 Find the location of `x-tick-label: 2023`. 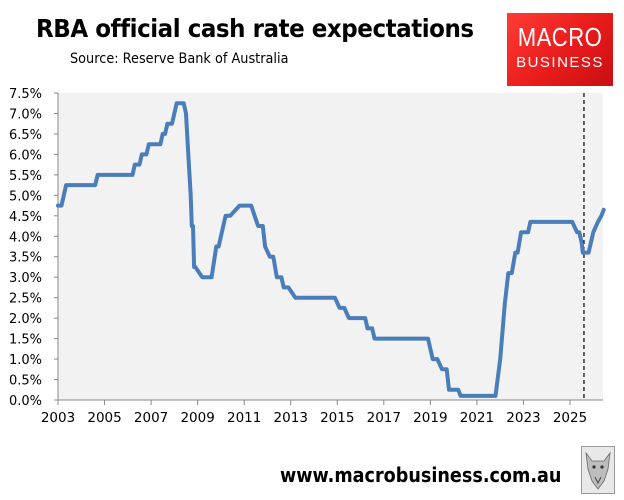

x-tick-label: 2023 is located at coordinates (523, 418).